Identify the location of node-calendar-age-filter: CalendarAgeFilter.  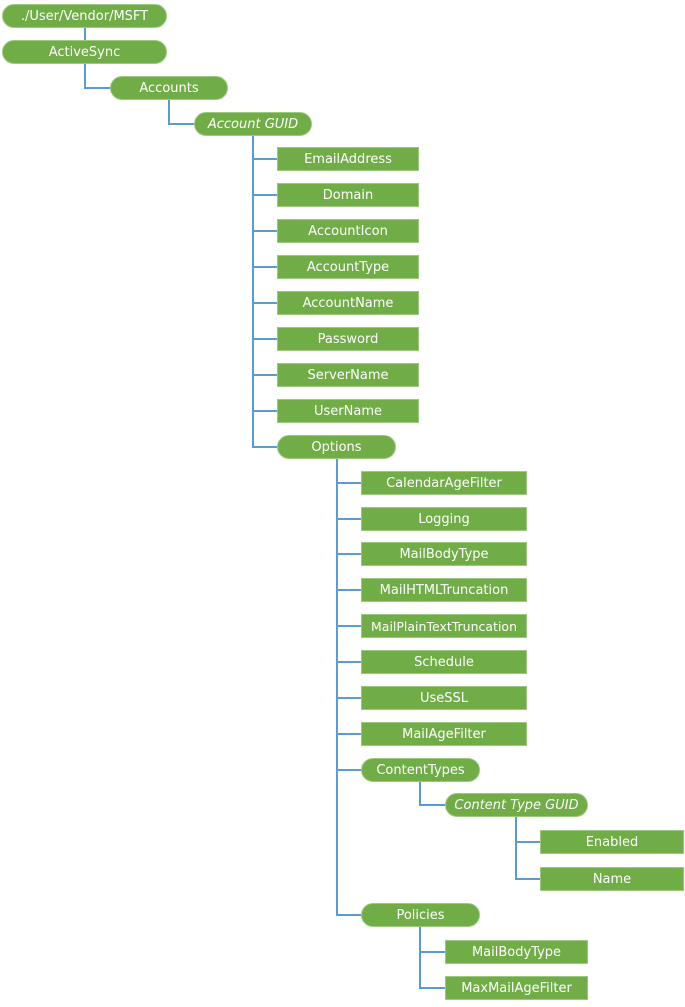
(444, 483).